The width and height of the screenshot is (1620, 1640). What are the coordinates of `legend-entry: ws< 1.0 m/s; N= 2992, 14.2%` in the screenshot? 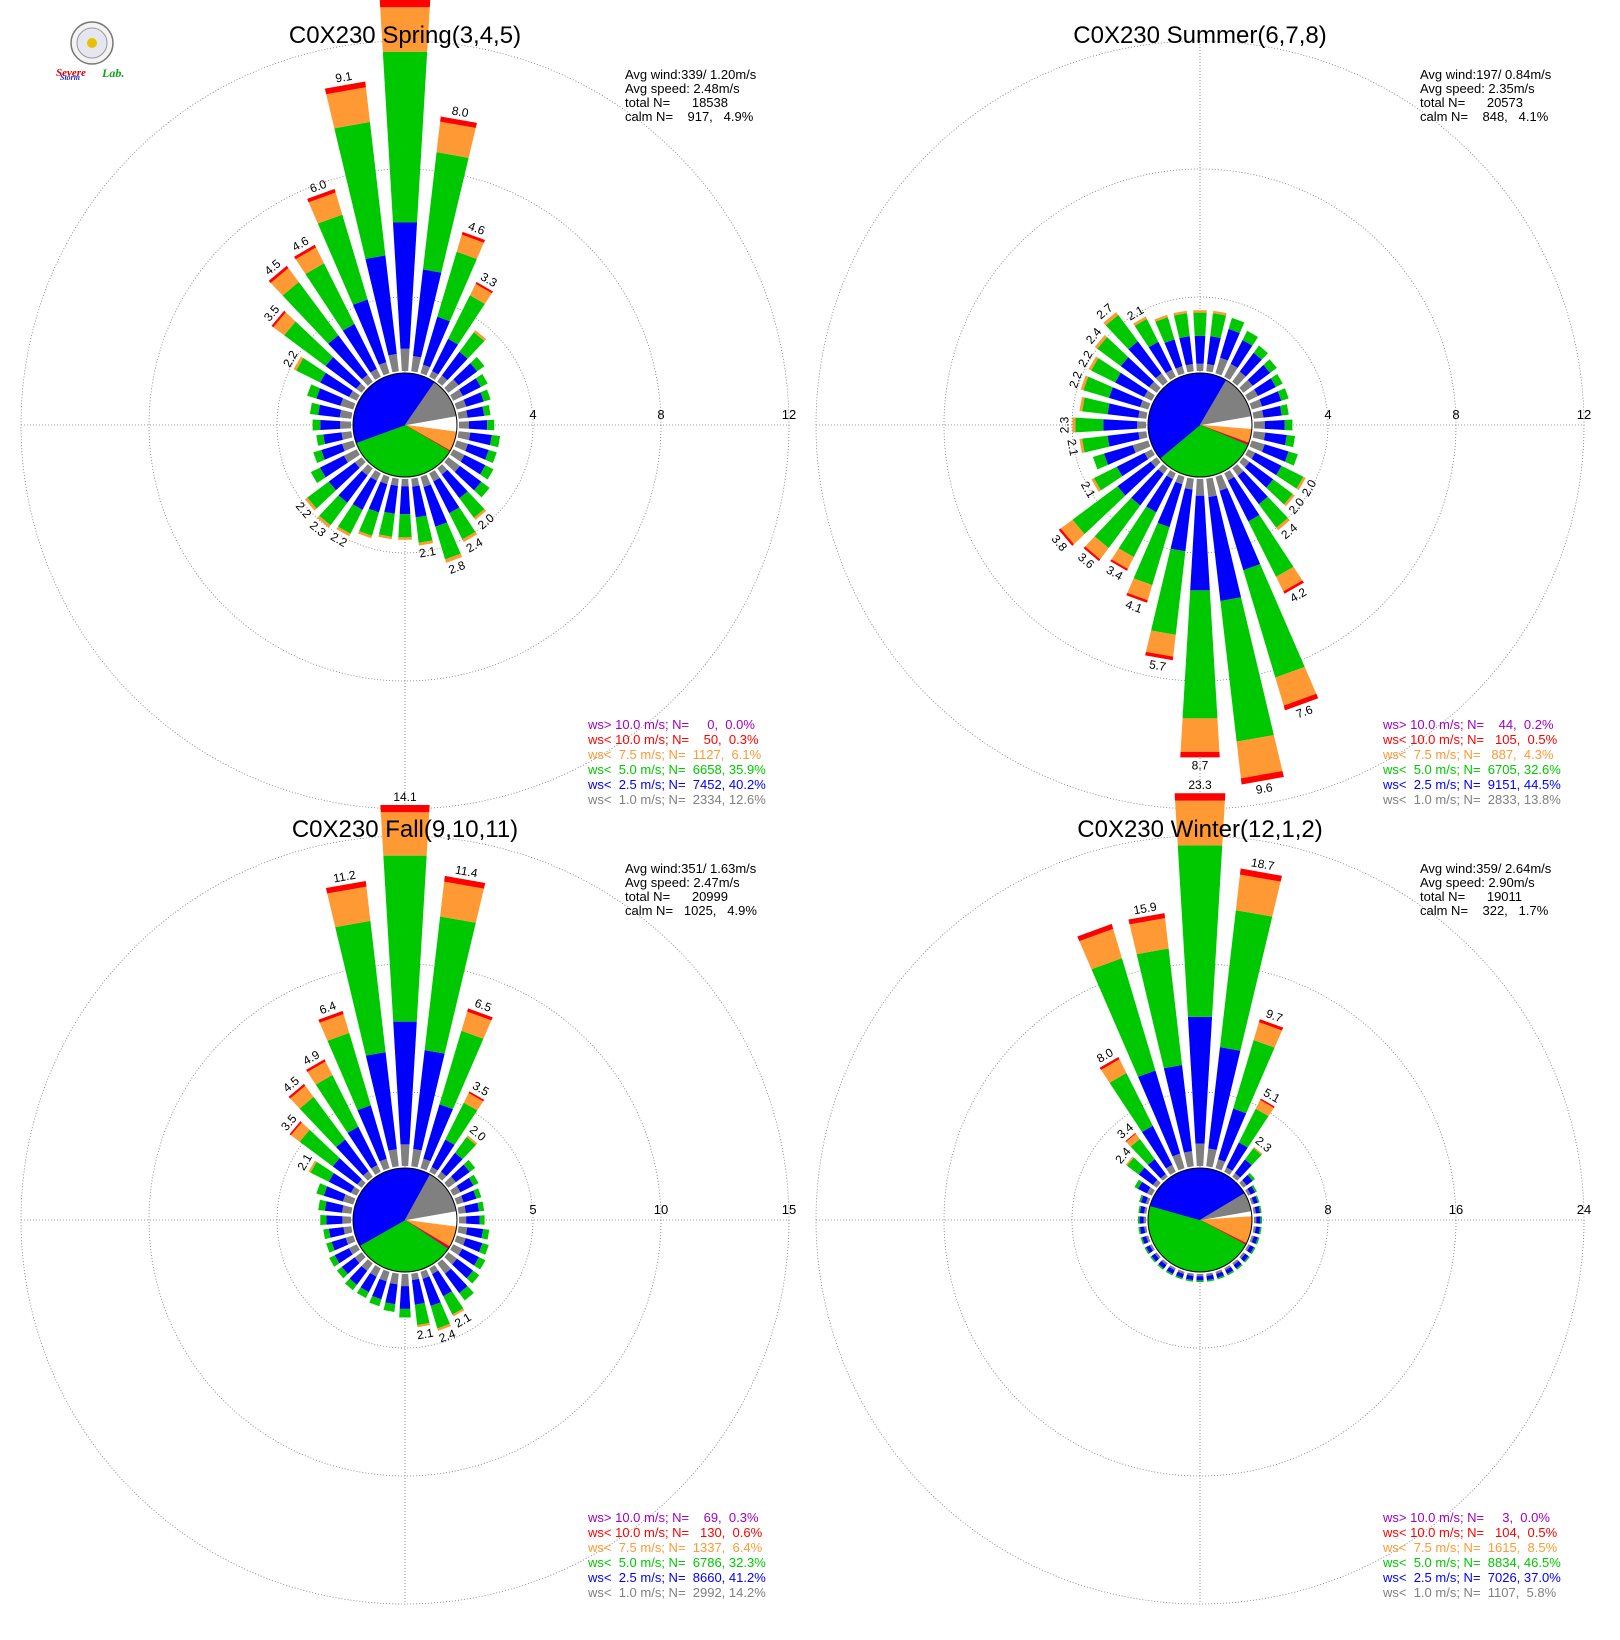 It's located at (676, 1592).